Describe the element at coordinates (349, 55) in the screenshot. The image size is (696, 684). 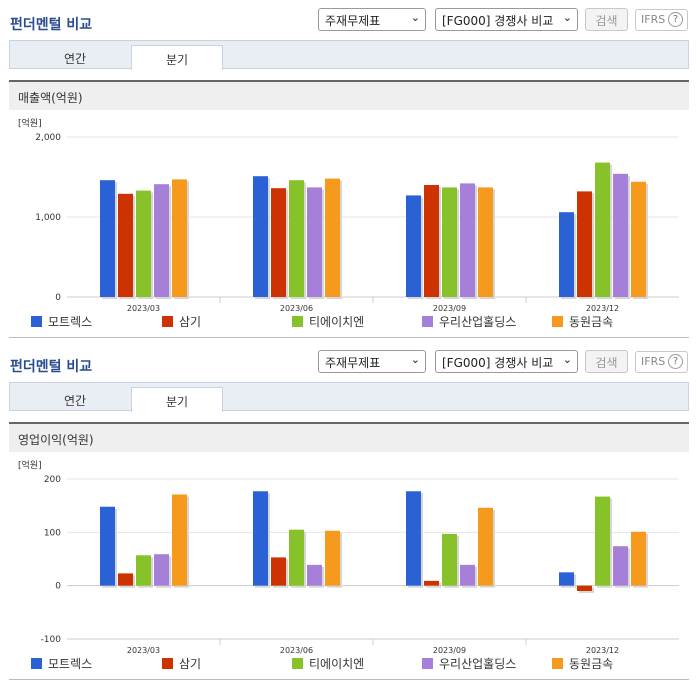
I see `period-tabs: 연간 분기` at that location.